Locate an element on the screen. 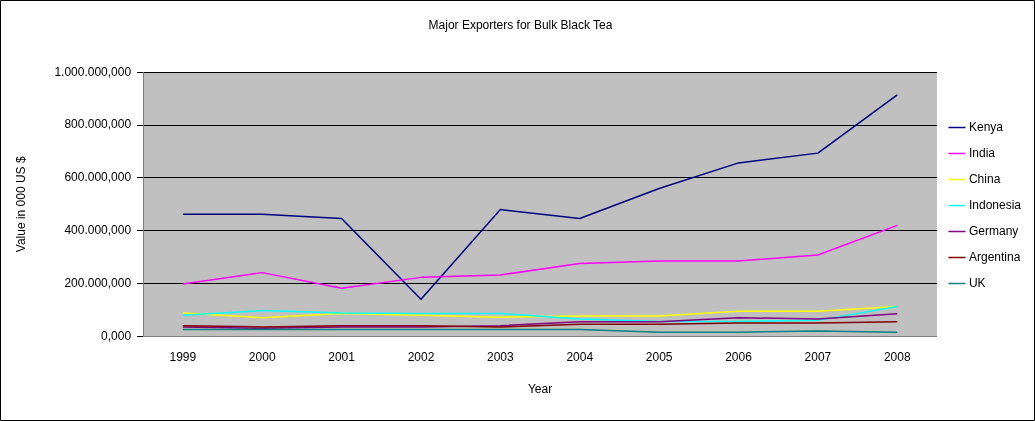 This screenshot has height=421, width=1035. x-tick-label: 2006 is located at coordinates (739, 356).